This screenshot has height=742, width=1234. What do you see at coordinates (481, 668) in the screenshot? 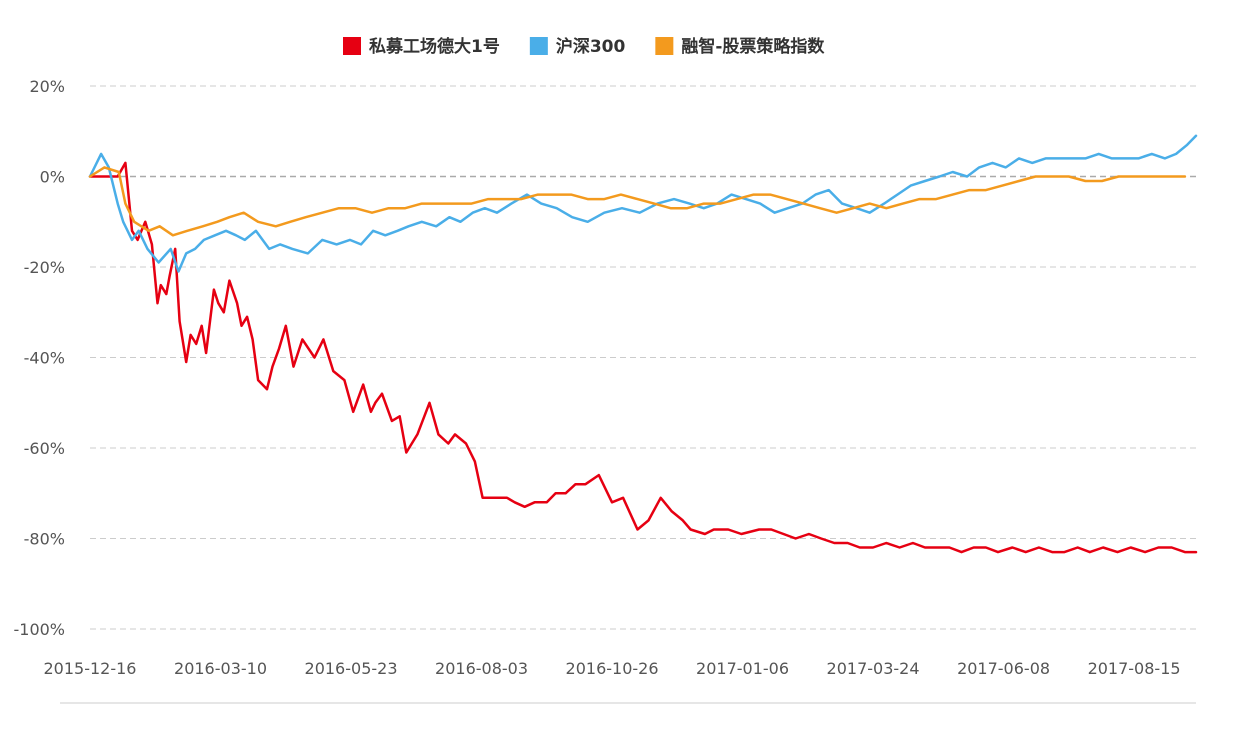
I see `x-tick-label: 2016-08-03` at bounding box center [481, 668].